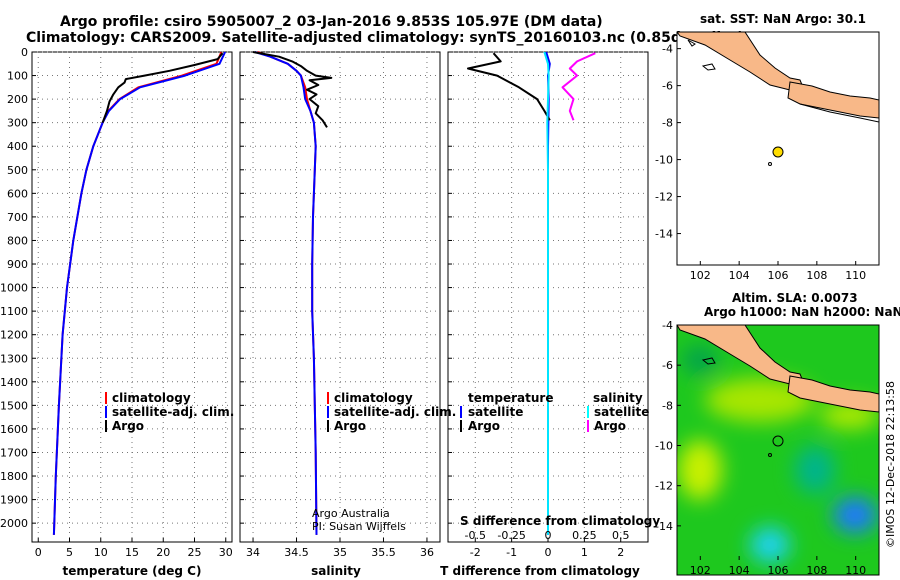 Image resolution: width=900 pixels, height=580 pixels. I want to click on depth-tick-label: 100, so click(17, 76).